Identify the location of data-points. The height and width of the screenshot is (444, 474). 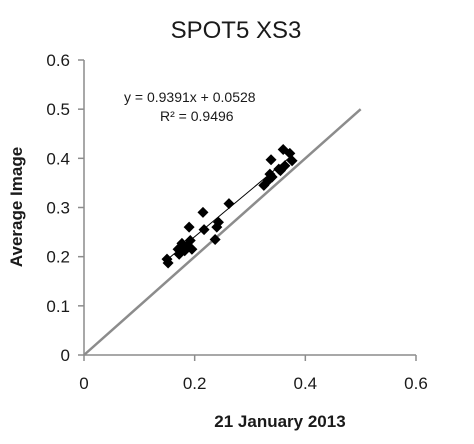
(229, 206).